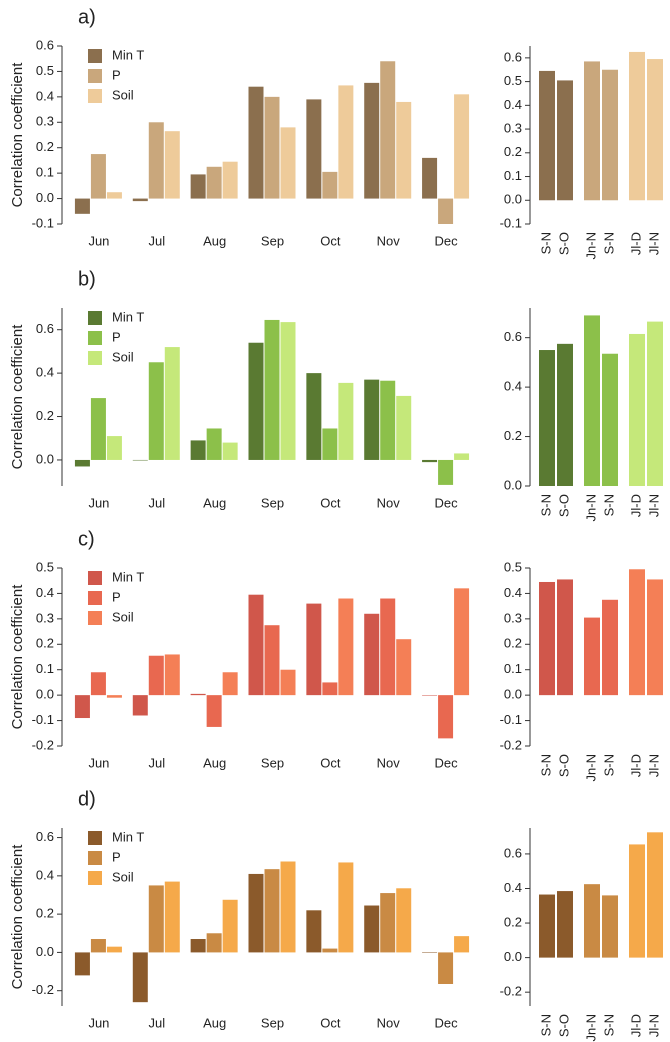 This screenshot has height=1042, width=670. What do you see at coordinates (87, 279) in the screenshot?
I see `panel-label: b)` at bounding box center [87, 279].